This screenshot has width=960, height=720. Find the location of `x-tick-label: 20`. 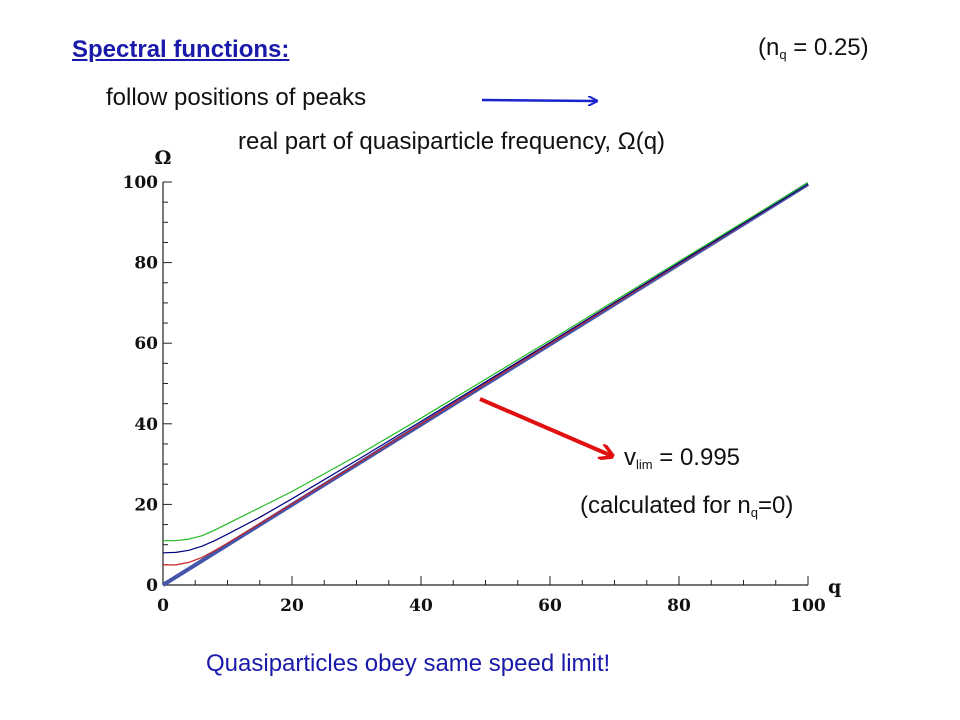

x-tick-label: 20 is located at coordinates (292, 606).